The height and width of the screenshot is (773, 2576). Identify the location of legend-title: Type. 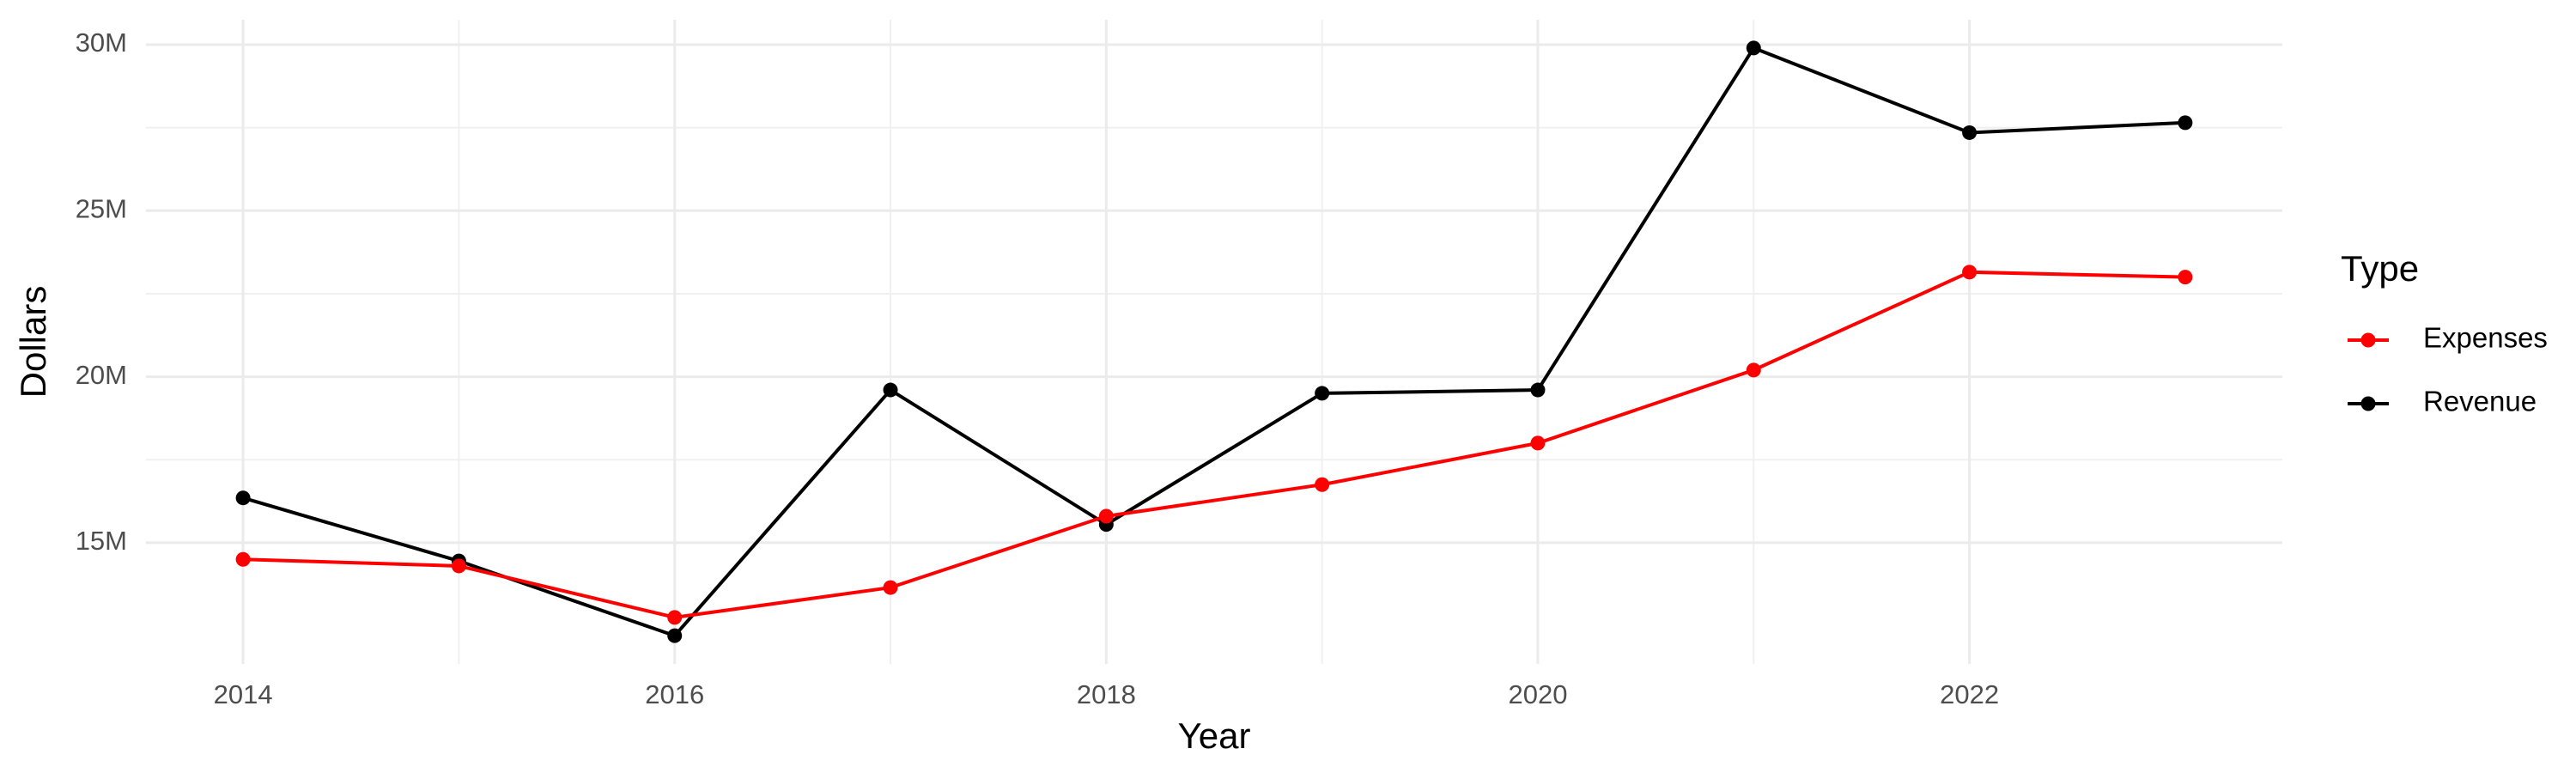
(2380, 268).